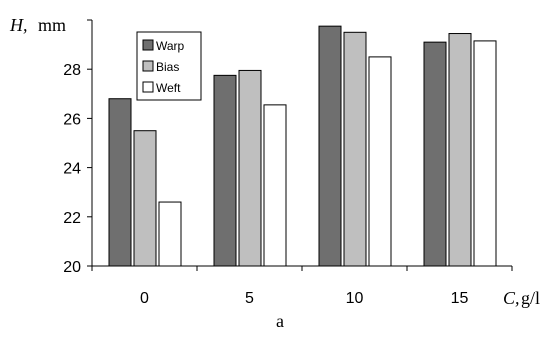 The height and width of the screenshot is (356, 560). Describe the element at coordinates (302, 286) in the screenshot. I see `x-ticks-group: 0 5 10 15` at that location.